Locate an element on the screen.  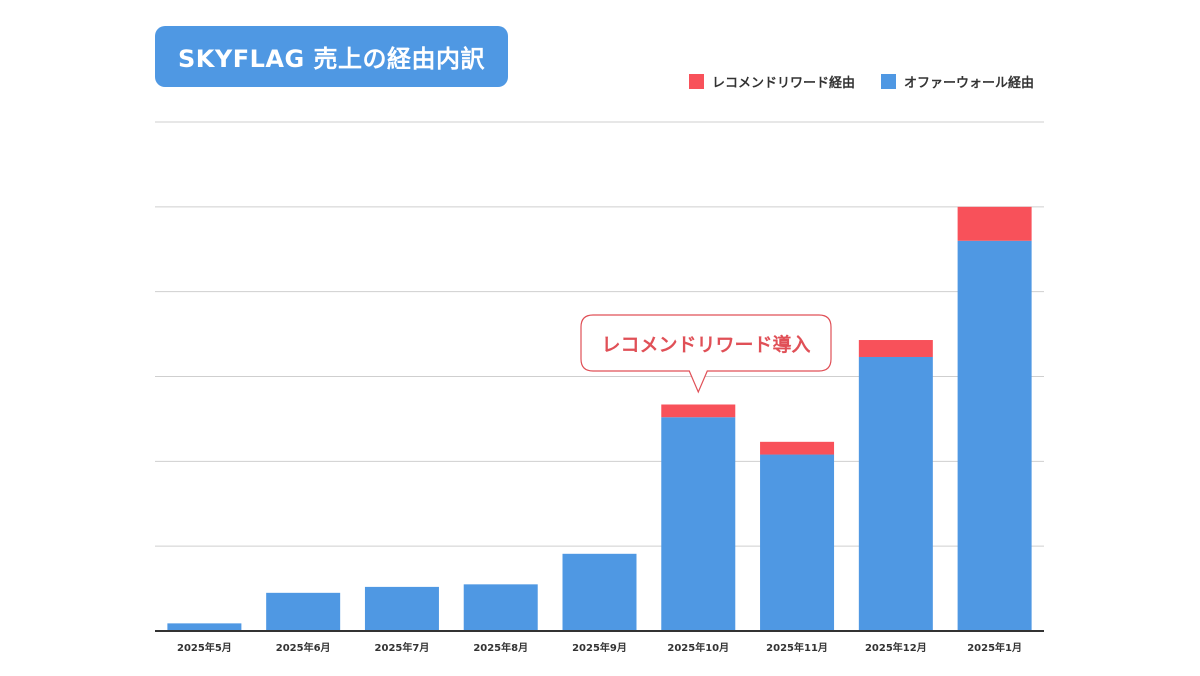
x-tick-label: 2025年5月 is located at coordinates (204, 647).